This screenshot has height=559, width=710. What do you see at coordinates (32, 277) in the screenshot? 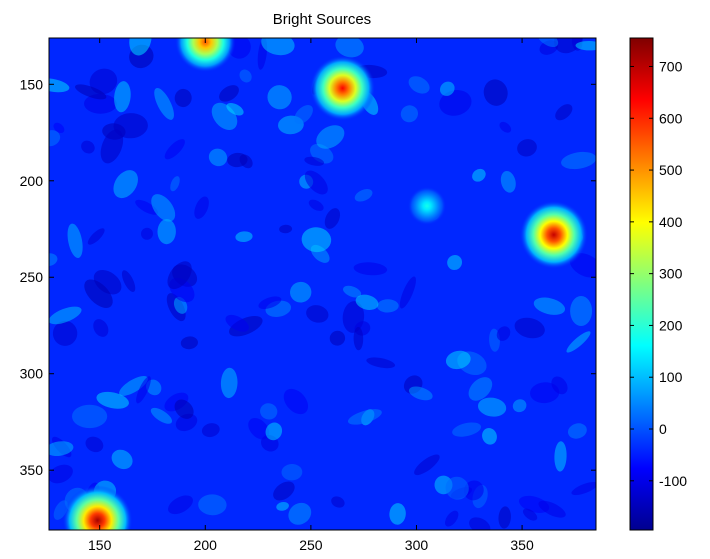
I see `y-tick-label: 250` at bounding box center [32, 277].